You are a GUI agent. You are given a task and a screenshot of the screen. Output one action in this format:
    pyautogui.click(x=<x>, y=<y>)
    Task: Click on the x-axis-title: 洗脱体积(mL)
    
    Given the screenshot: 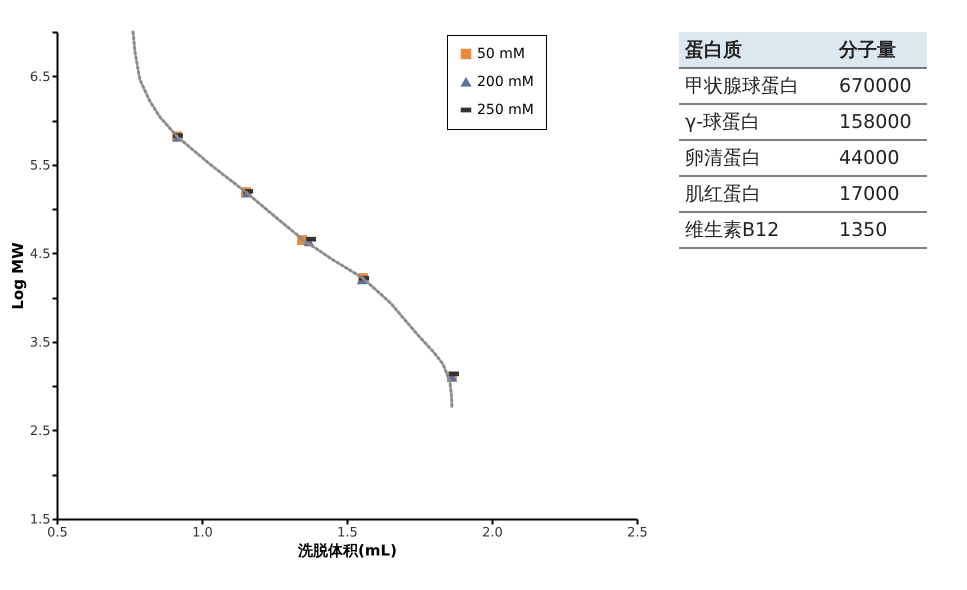 What is the action you would take?
    pyautogui.click(x=347, y=551)
    